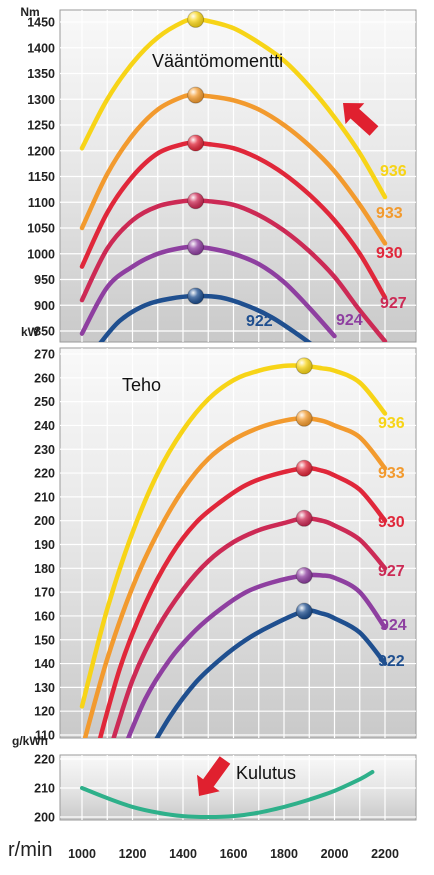  I want to click on x-tick-label: 1600, so click(234, 854).